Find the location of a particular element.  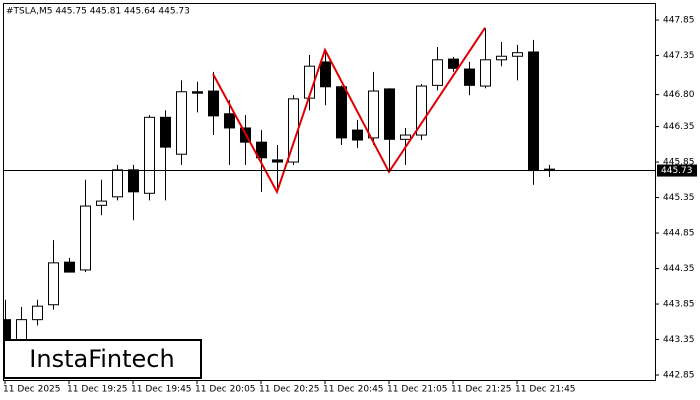

x-tick-label: 11 Dec 21:05 is located at coordinates (417, 390).